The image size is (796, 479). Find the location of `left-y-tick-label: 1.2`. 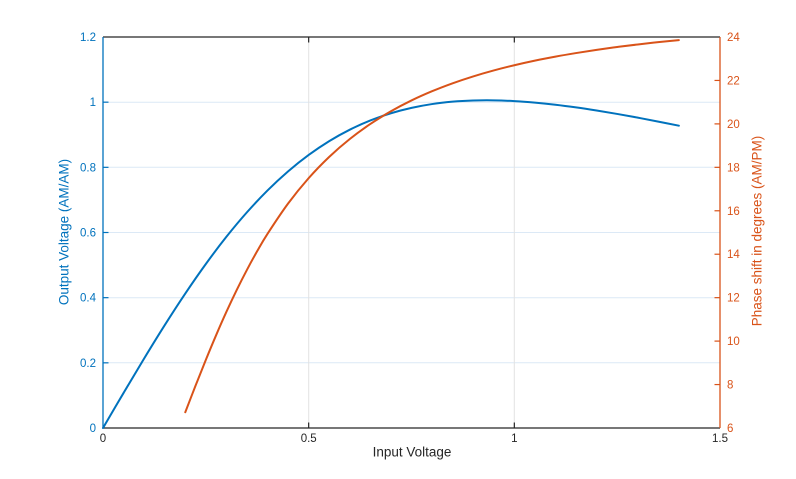

left-y-tick-label: 1.2 is located at coordinates (88, 38).